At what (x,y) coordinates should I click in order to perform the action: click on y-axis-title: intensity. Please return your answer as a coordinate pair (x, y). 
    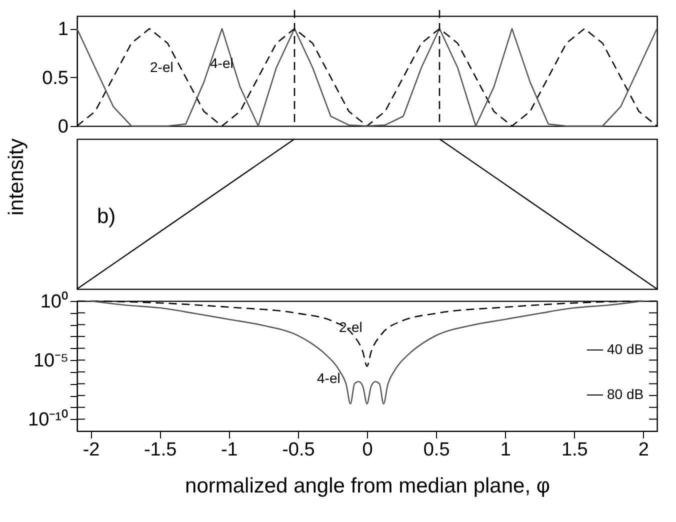
    Looking at the image, I should click on (16, 177).